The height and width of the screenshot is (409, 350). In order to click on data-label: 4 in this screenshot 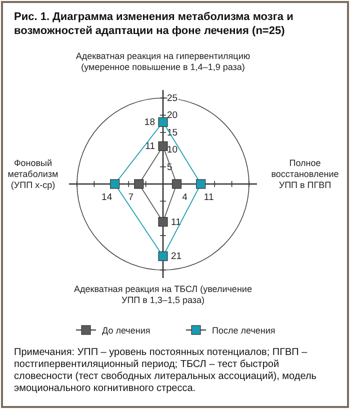, I will do `click(185, 197)`.